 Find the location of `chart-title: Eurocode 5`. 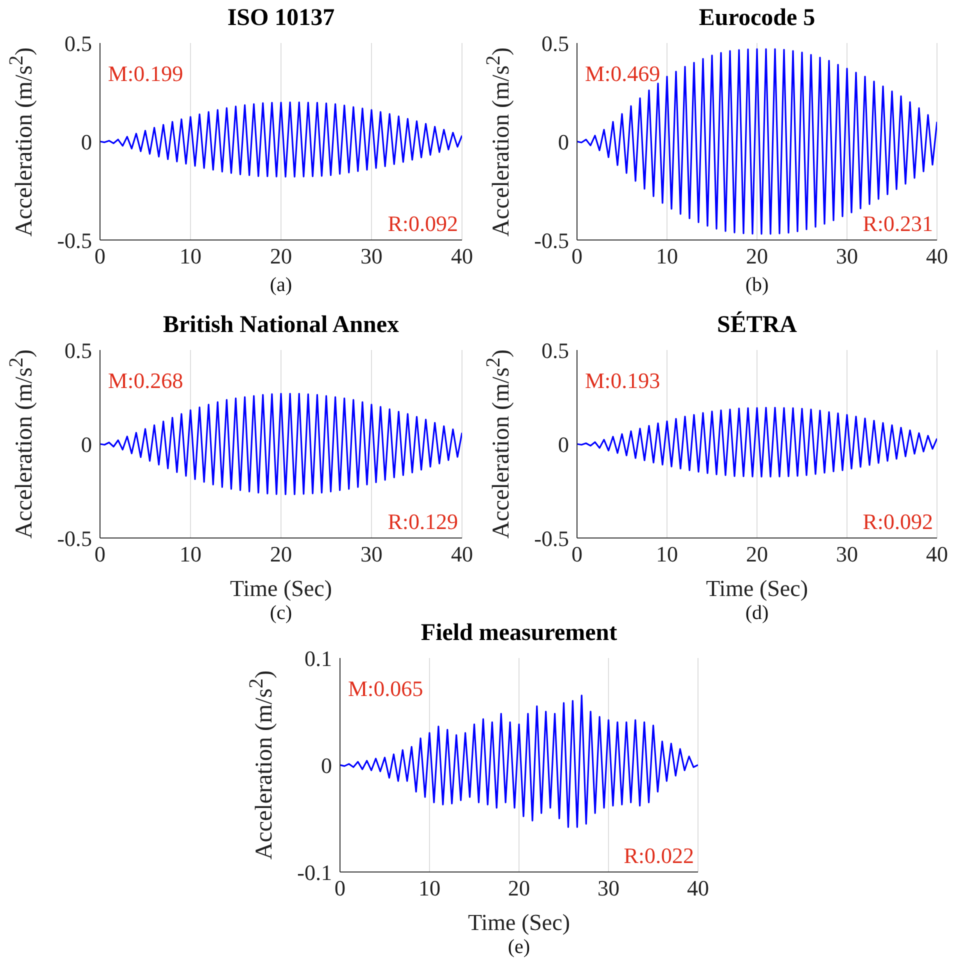

chart-title: Eurocode 5 is located at coordinates (757, 18).